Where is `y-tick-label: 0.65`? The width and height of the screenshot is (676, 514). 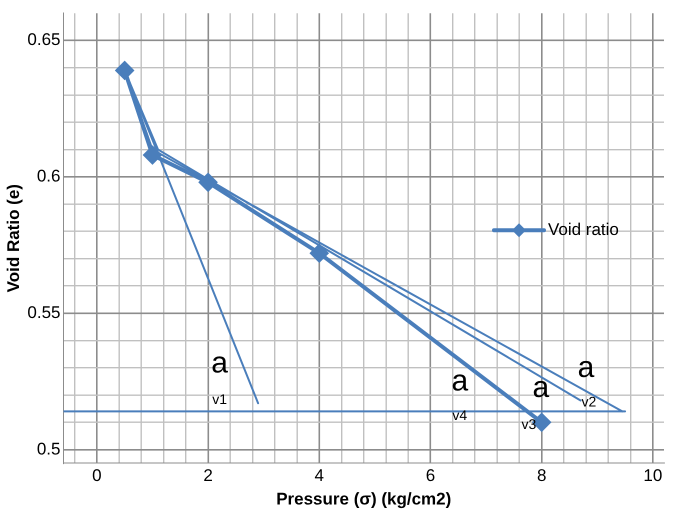 y-tick-label: 0.65 is located at coordinates (43, 40).